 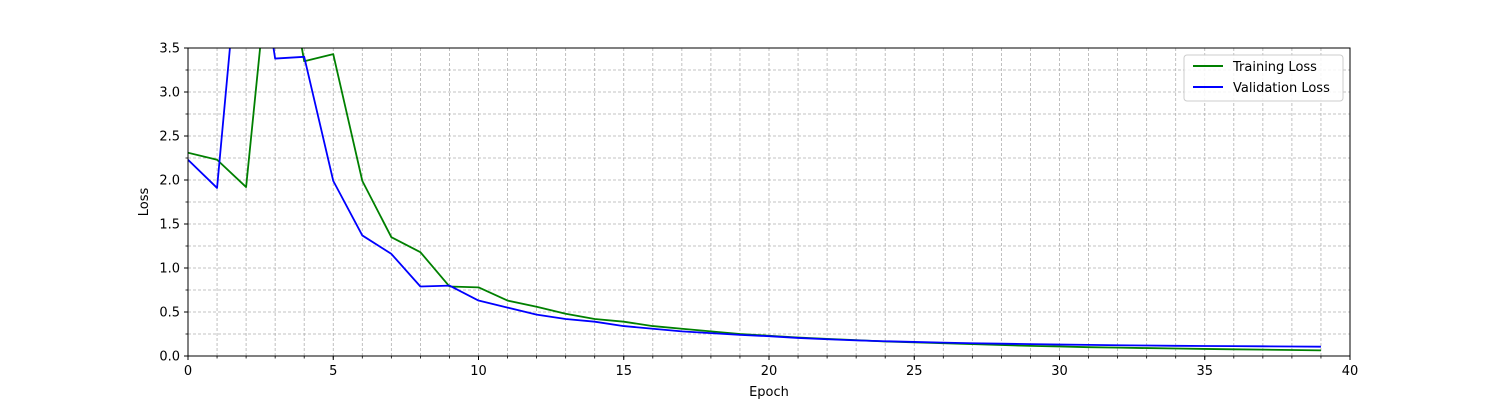 What do you see at coordinates (623, 371) in the screenshot?
I see `x-tick-label: 15` at bounding box center [623, 371].